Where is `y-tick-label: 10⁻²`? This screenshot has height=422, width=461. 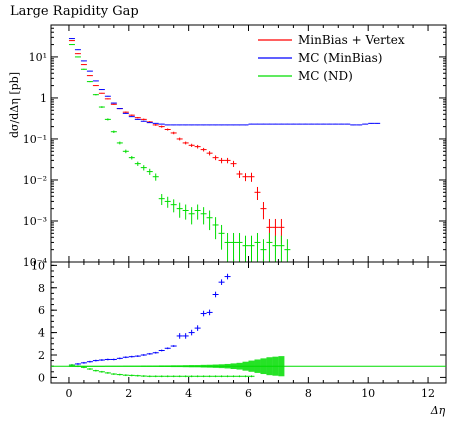
y-tick-label: 10⁻² is located at coordinates (35, 180).